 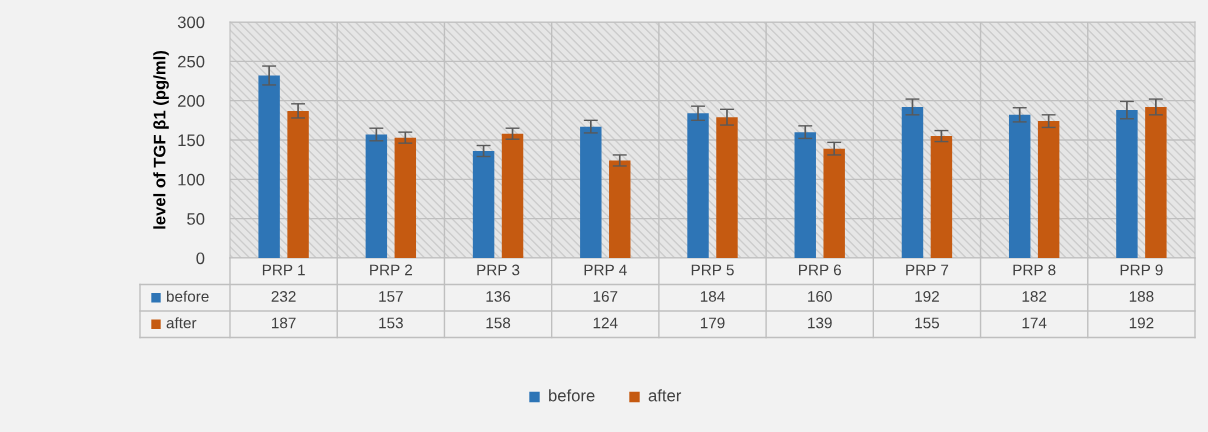 I want to click on y-tick-label: 150, so click(x=191, y=140).